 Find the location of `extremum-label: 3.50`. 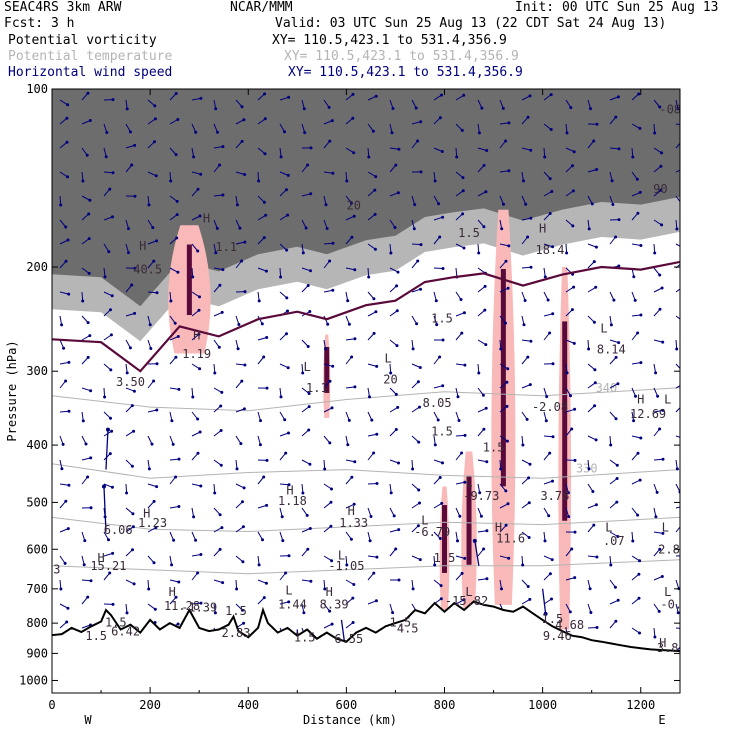

extremum-label: 3.50 is located at coordinates (130, 382).